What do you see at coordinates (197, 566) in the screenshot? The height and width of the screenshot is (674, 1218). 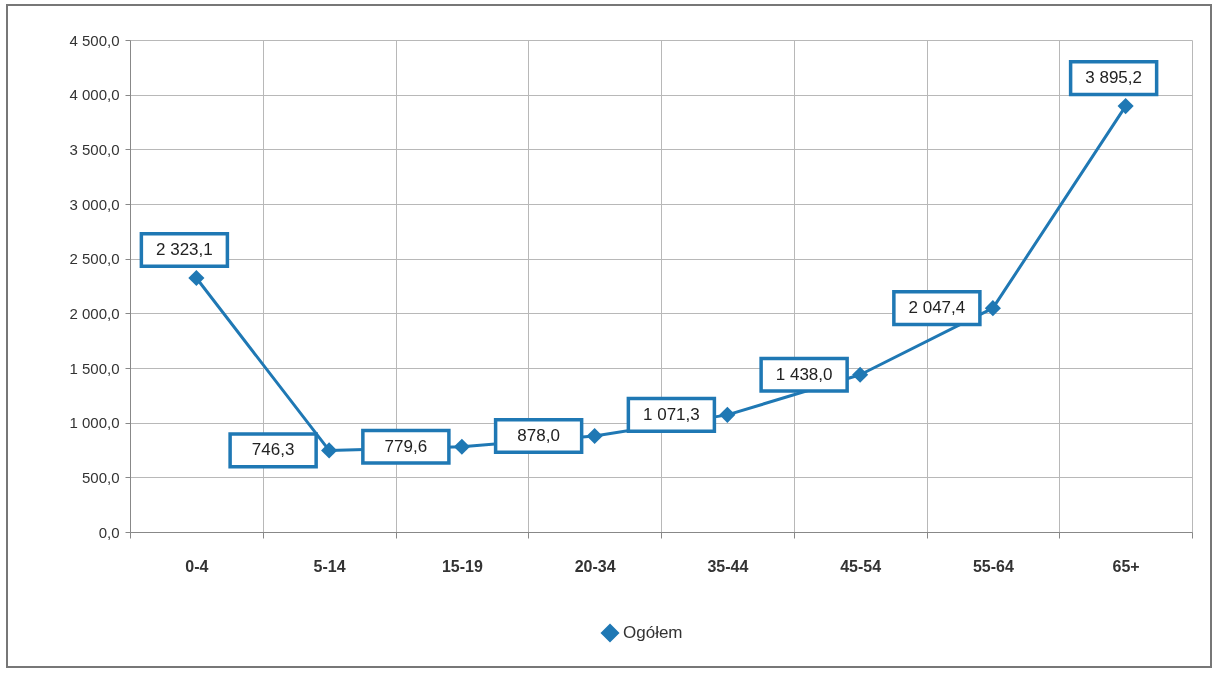 I see `x-tick-label: 0-4` at bounding box center [197, 566].